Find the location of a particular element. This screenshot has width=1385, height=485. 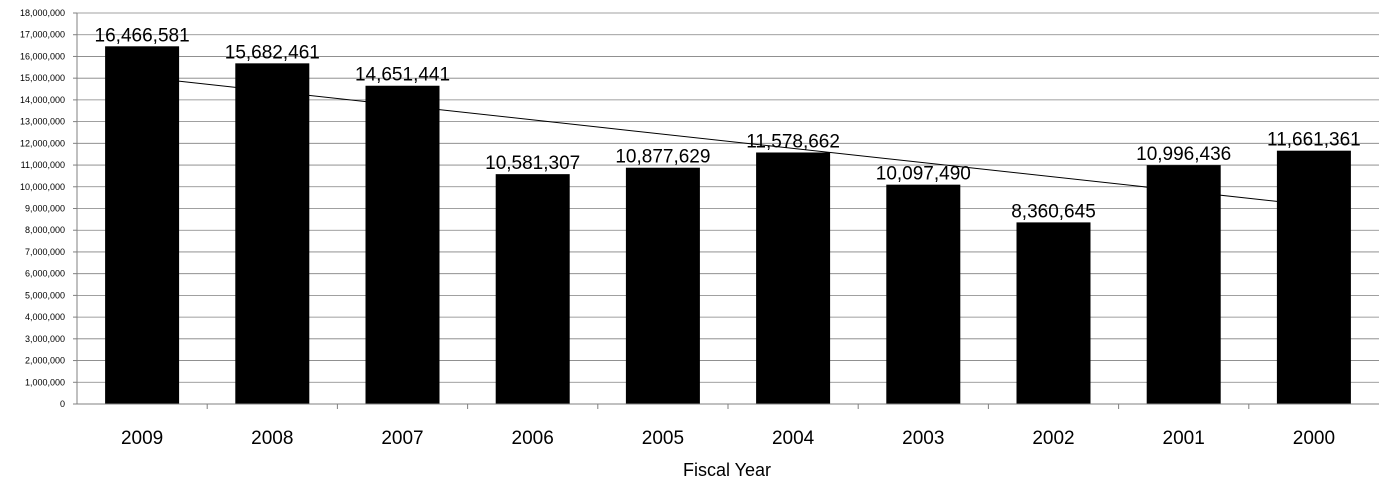

y-tick-label: 8,000,000 is located at coordinates (45, 230).